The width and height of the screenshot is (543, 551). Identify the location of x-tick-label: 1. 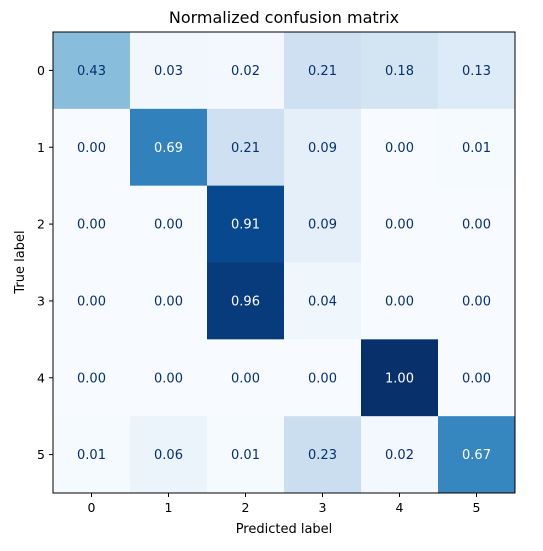
(169, 507).